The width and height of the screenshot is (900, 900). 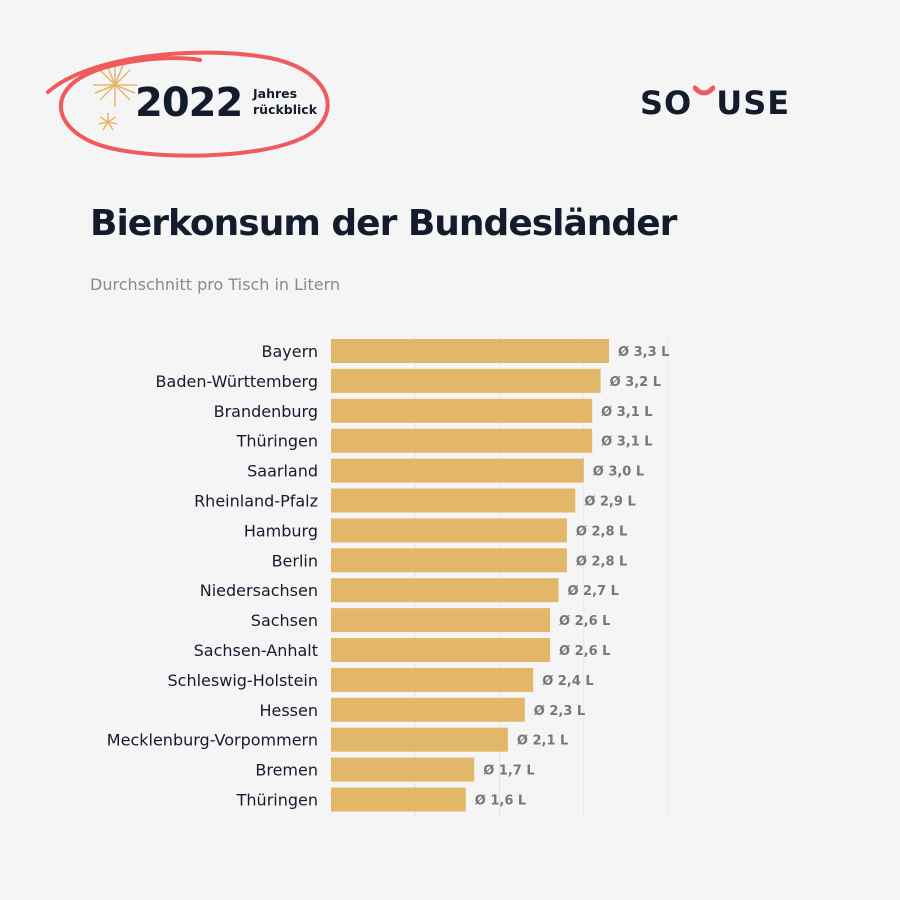 I want to click on highlight-circle, so click(x=188, y=104).